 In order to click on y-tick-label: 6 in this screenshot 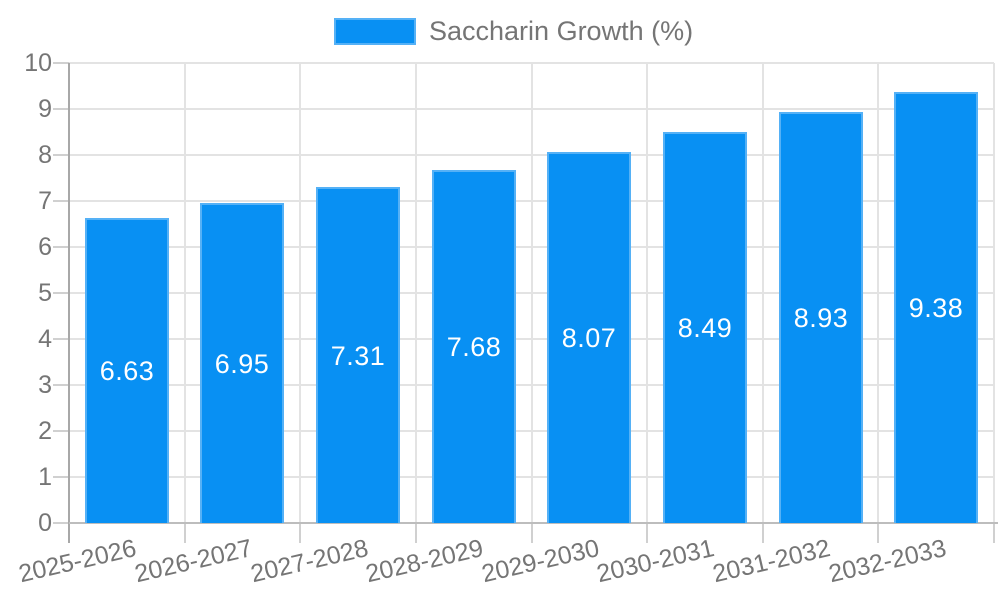, I will do `click(45, 247)`.